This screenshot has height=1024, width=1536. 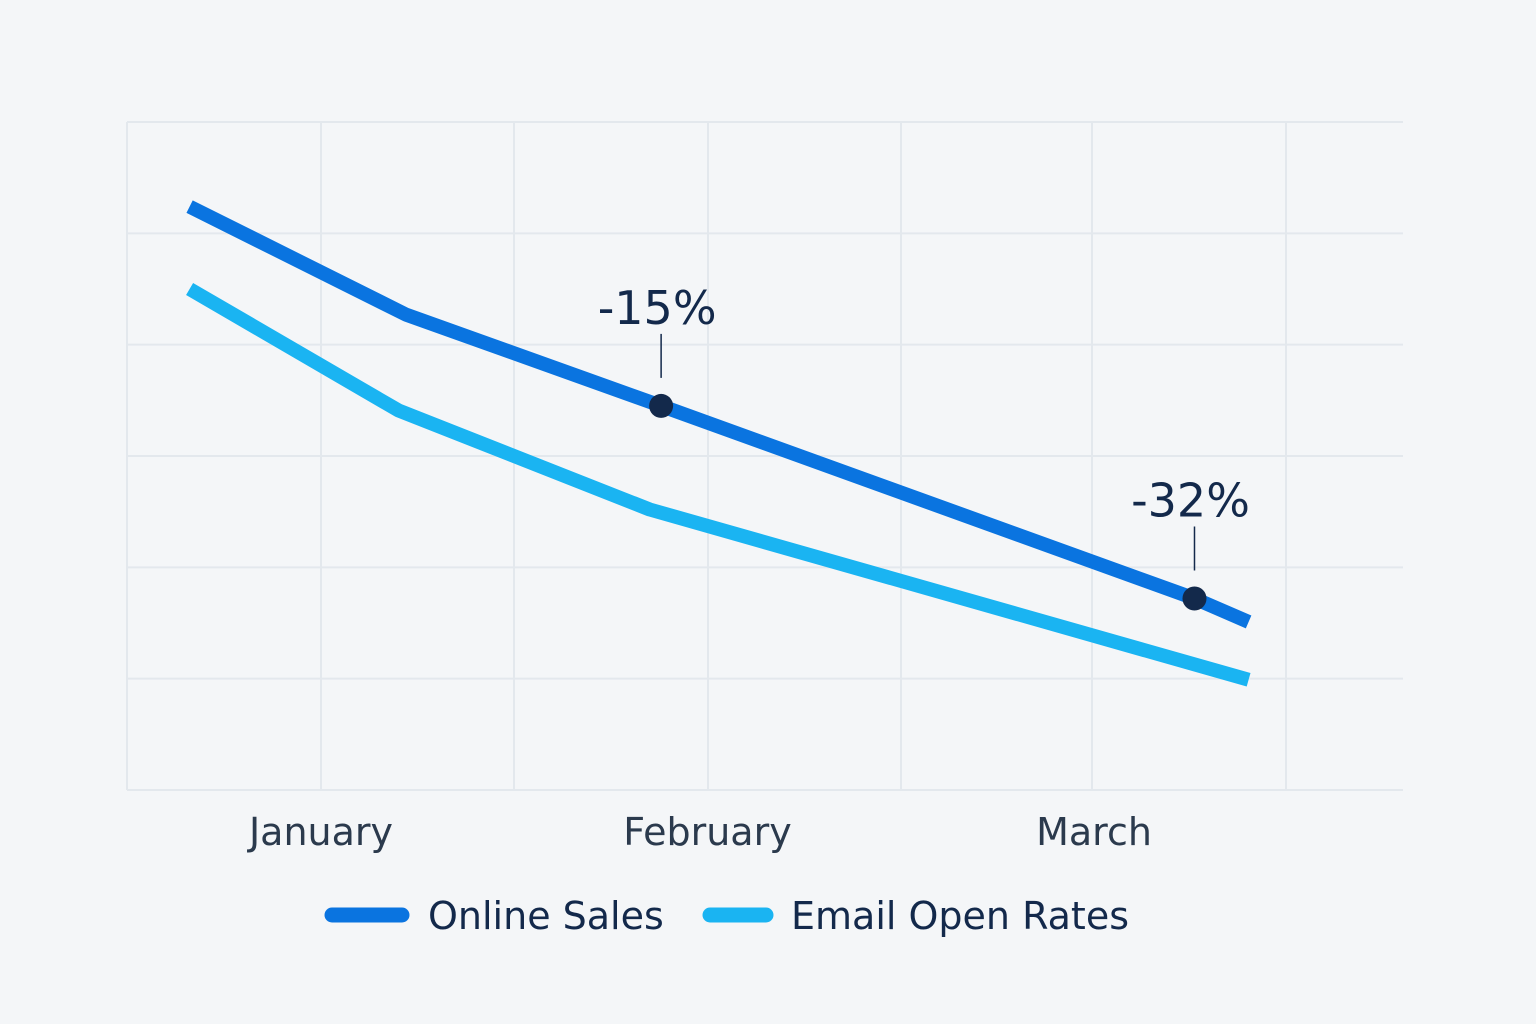 What do you see at coordinates (546, 916) in the screenshot?
I see `legend-label-online-sales: Online Sales` at bounding box center [546, 916].